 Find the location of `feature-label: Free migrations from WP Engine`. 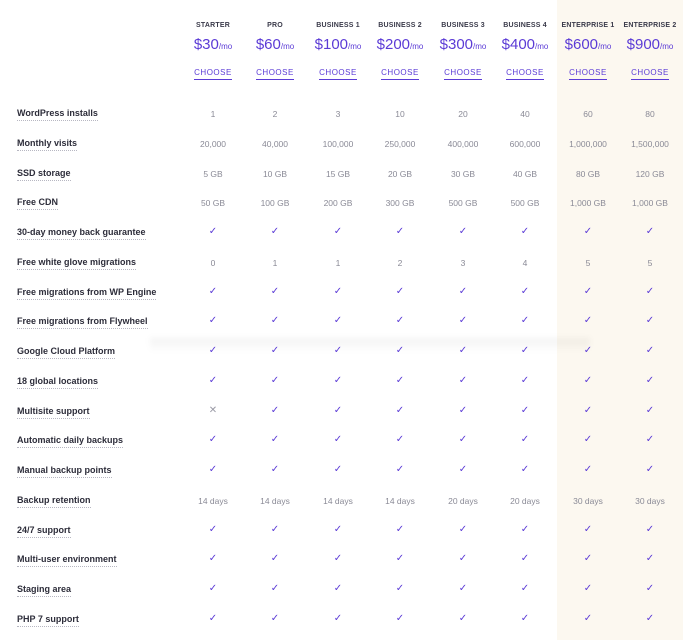

feature-label: Free migrations from WP Engine is located at coordinates (87, 293).